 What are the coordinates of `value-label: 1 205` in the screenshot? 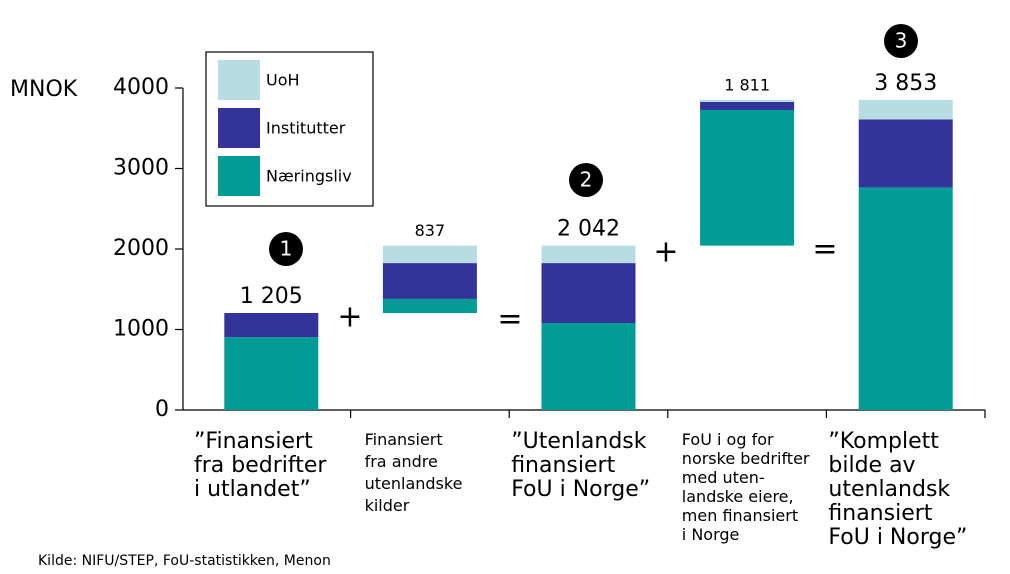 It's located at (271, 296).